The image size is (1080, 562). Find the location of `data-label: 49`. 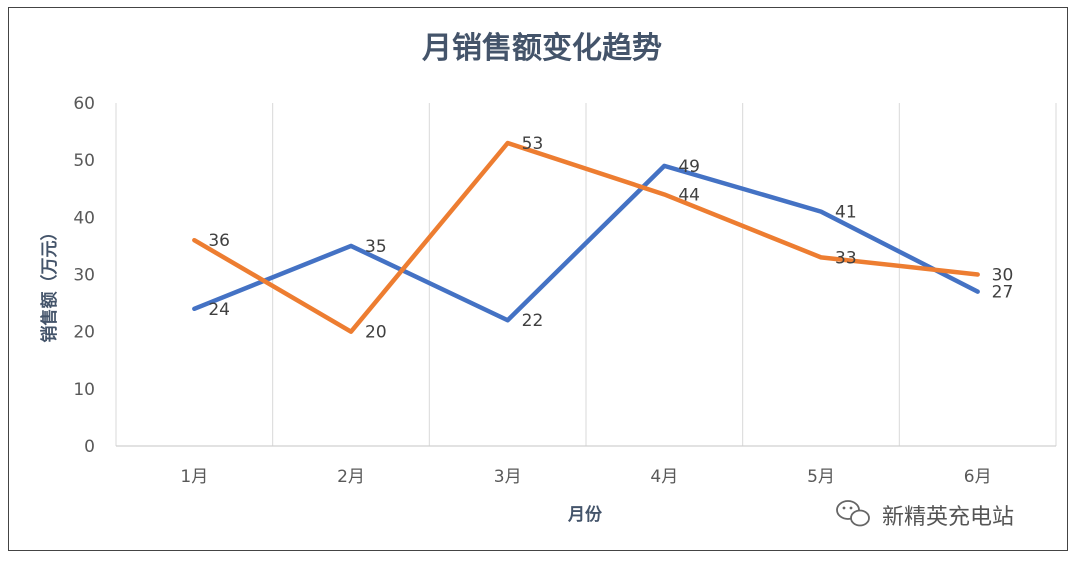

data-label: 49 is located at coordinates (689, 167).